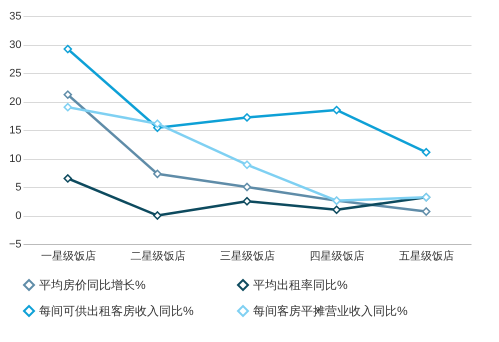  What do you see at coordinates (18, 216) in the screenshot?
I see `y-tick-label: 0` at bounding box center [18, 216].